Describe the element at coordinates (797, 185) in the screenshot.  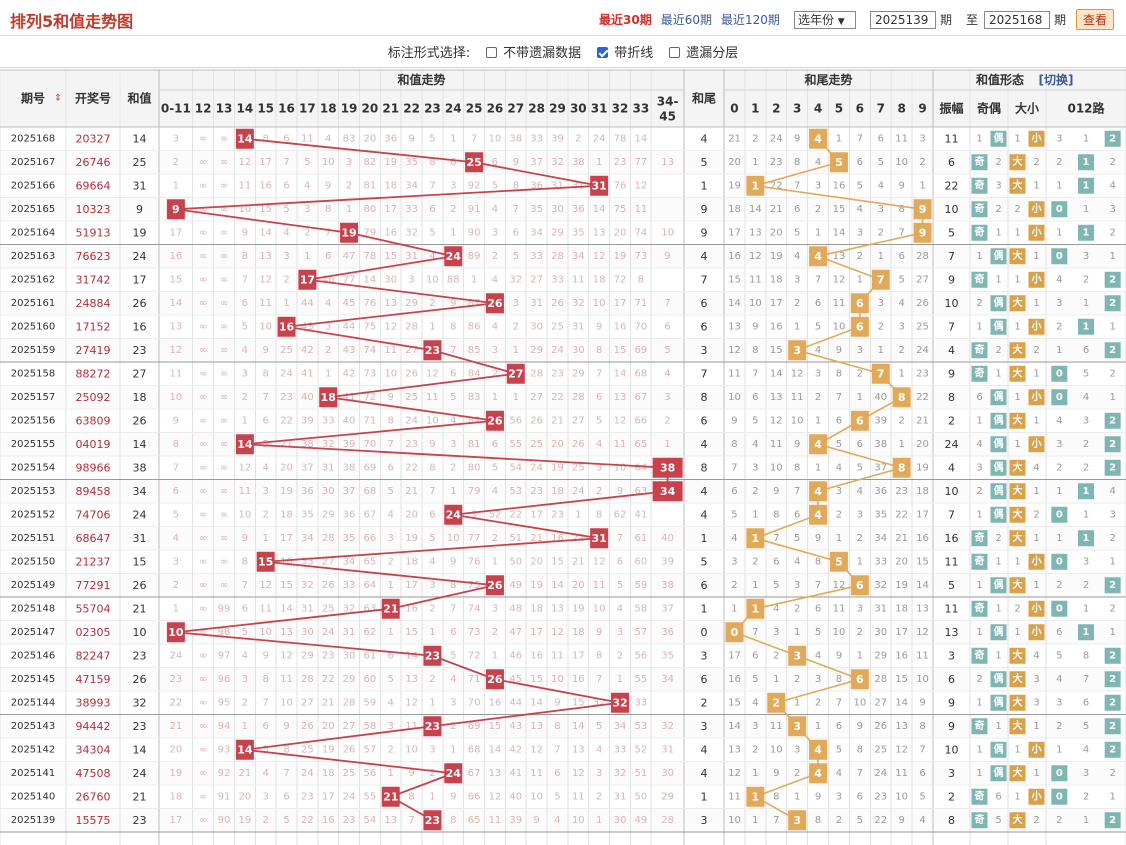
I see `tail-miss-value: 7` at that location.